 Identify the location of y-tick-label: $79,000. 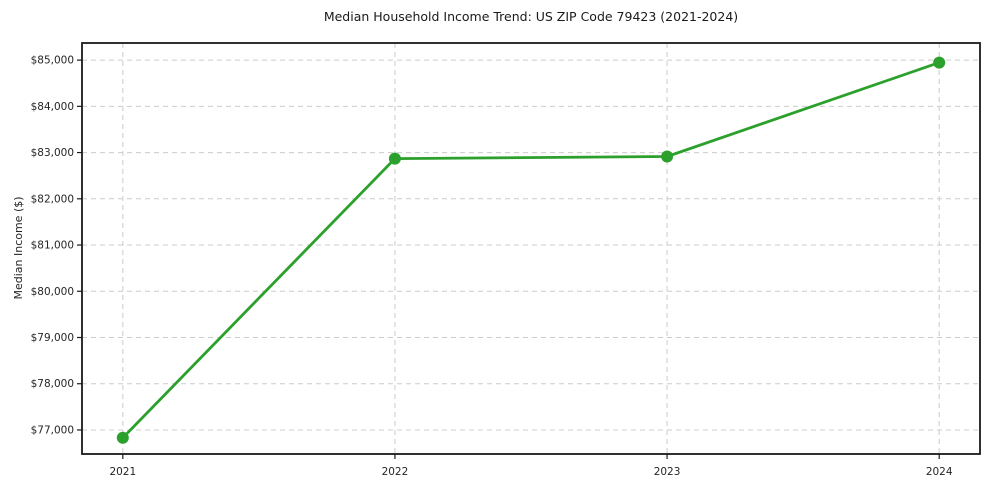
(52, 338).